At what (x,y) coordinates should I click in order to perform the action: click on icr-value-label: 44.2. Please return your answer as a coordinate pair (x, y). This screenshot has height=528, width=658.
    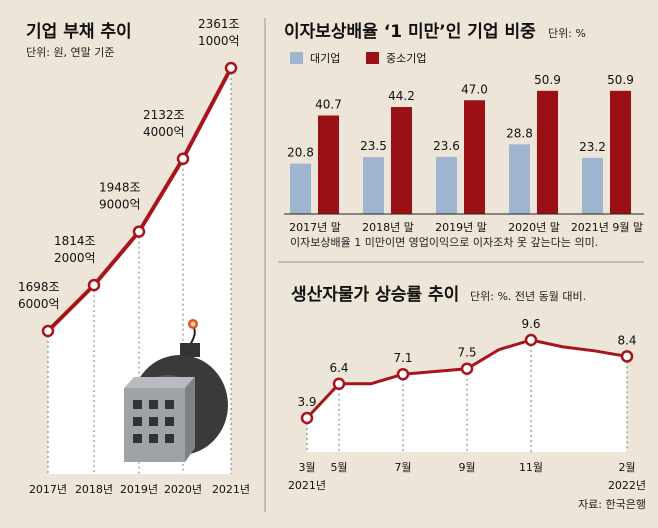
    Looking at the image, I should click on (401, 96).